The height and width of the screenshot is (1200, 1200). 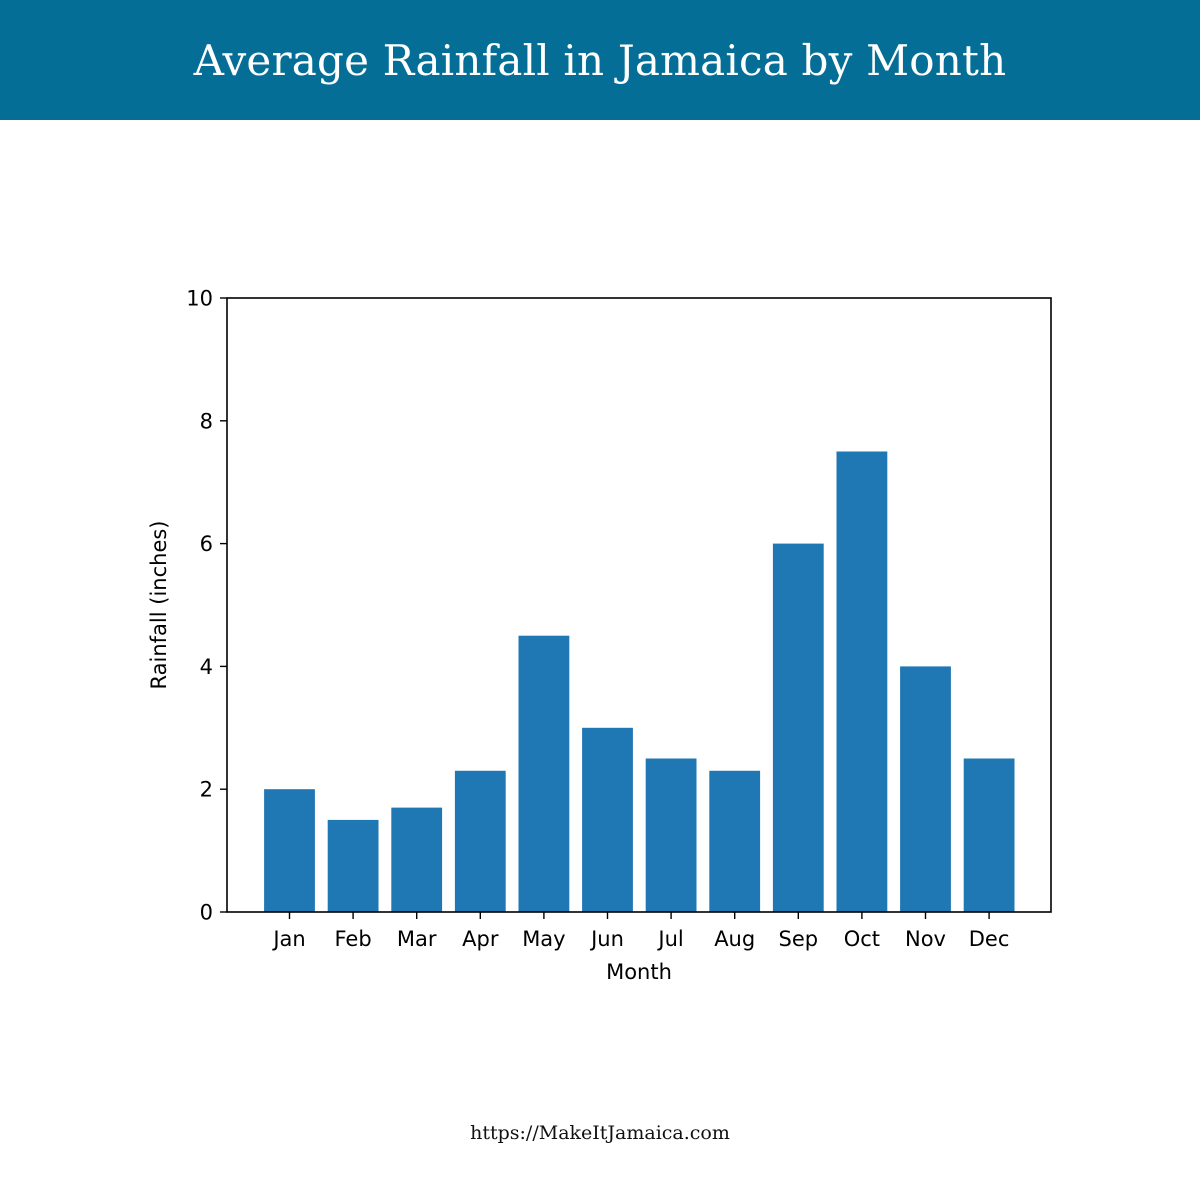 What do you see at coordinates (799, 939) in the screenshot?
I see `x-tick-label: Sep` at bounding box center [799, 939].